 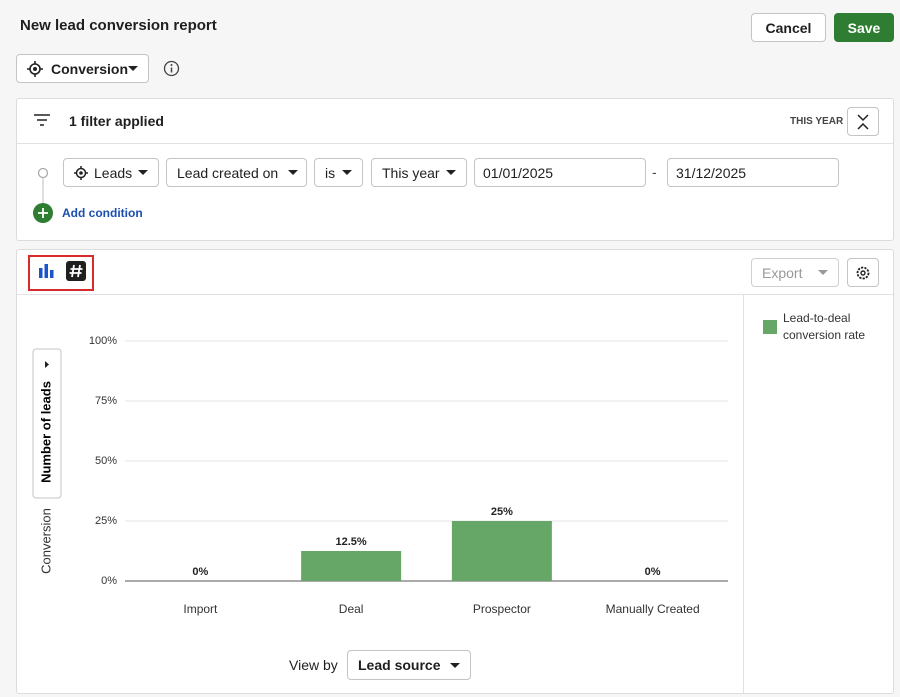 I want to click on y-tick-label: 0%, so click(x=109, y=581).